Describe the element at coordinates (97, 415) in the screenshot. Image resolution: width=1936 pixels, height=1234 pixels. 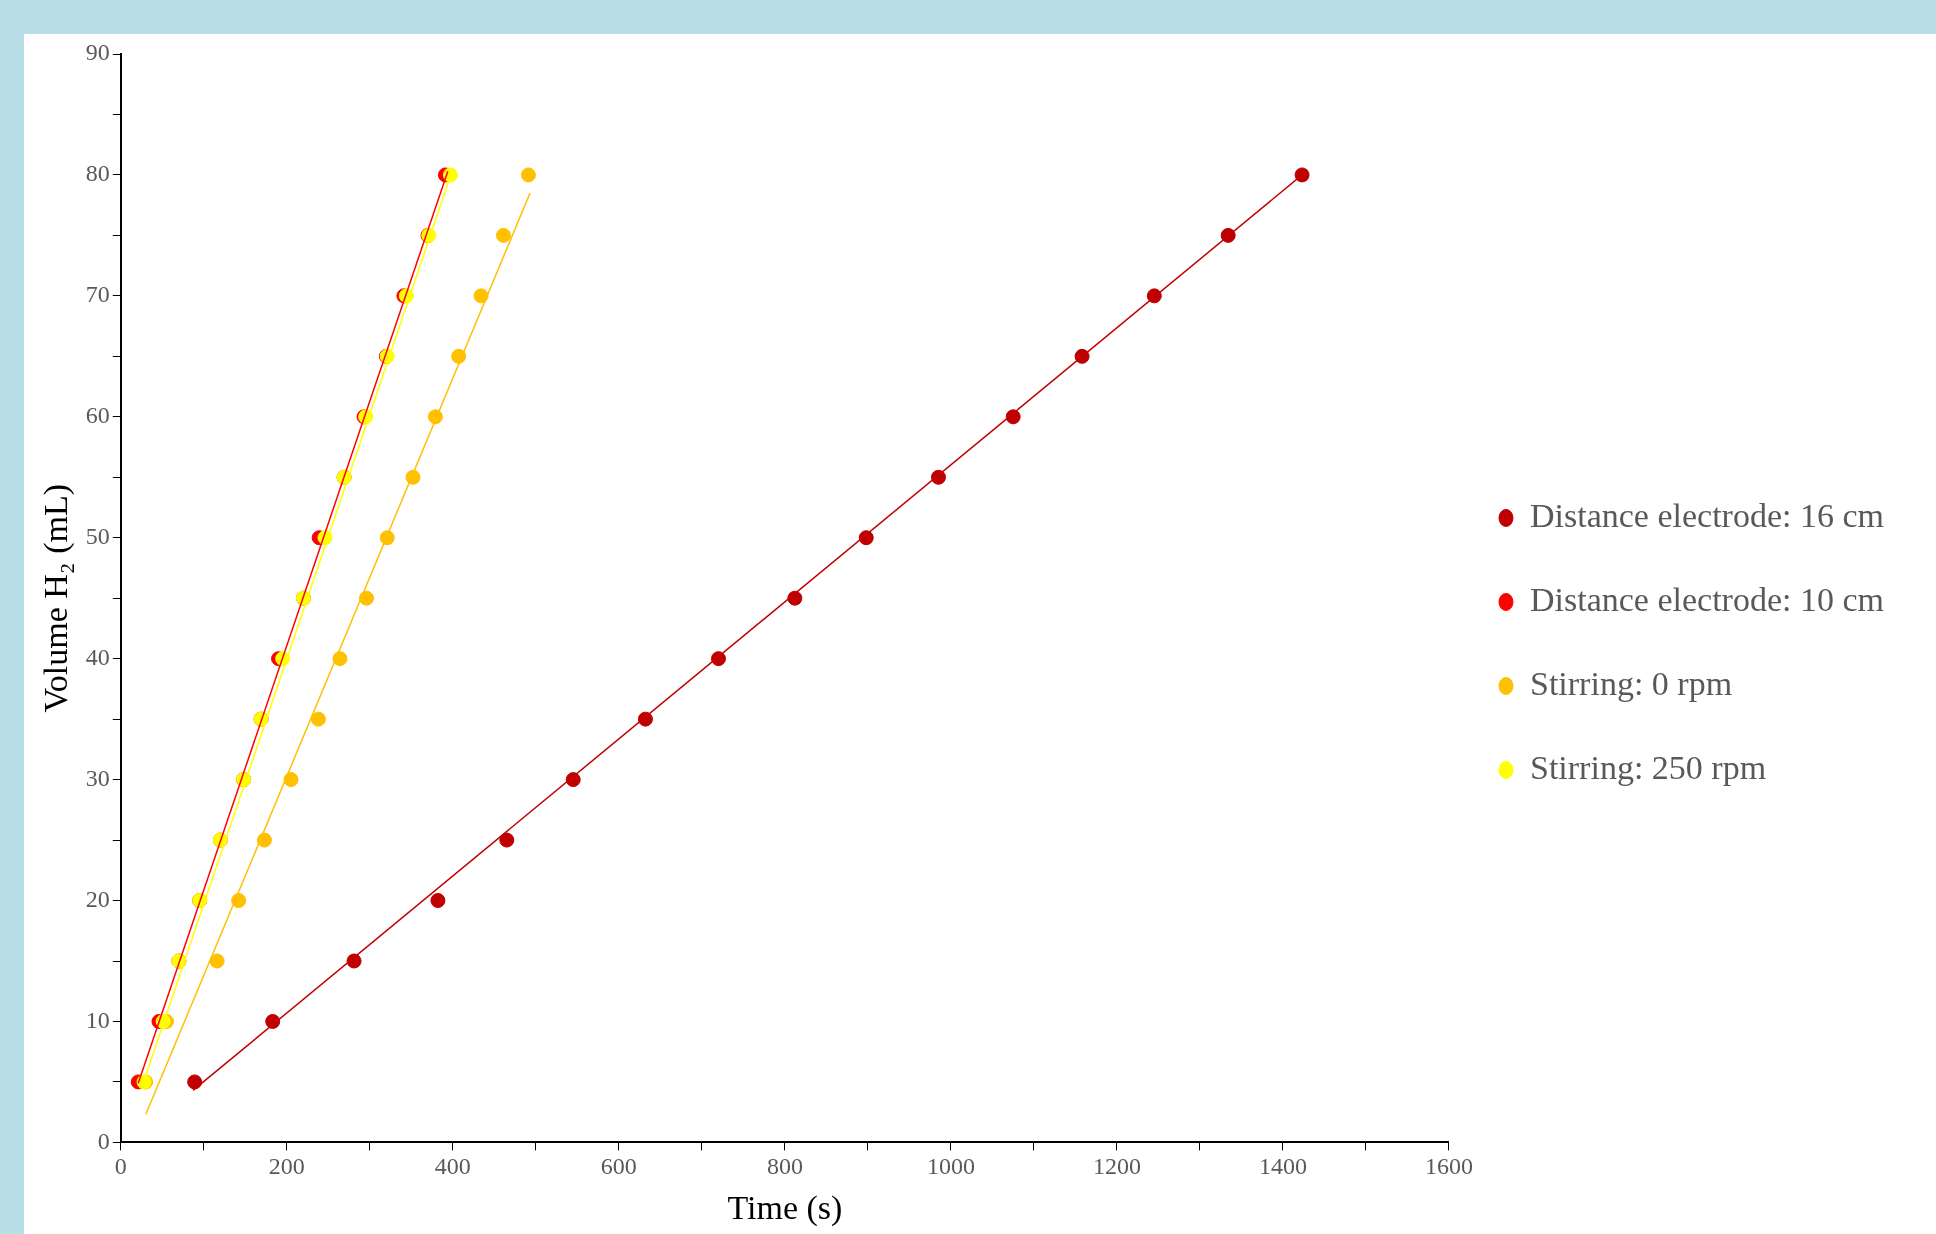
I see `y-tick-label: 60` at that location.